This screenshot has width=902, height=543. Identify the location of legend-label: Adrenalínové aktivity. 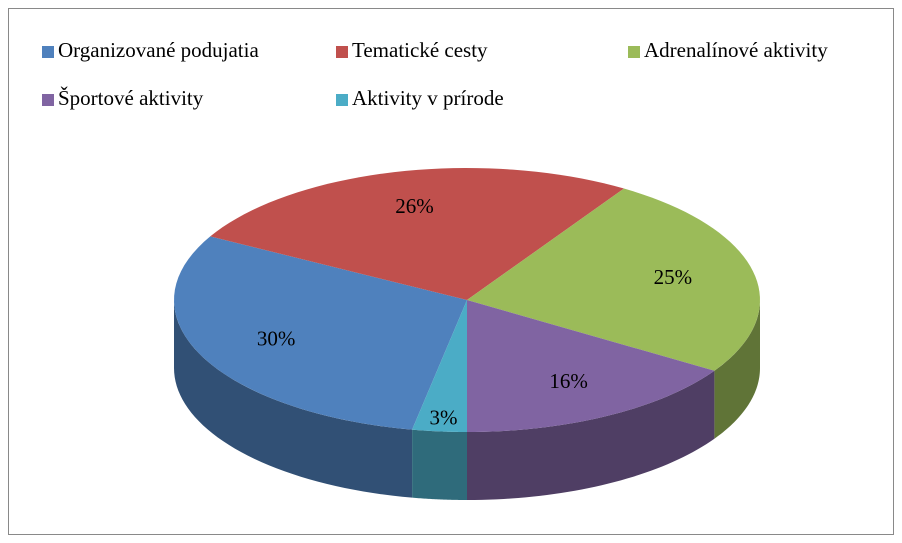
(736, 50).